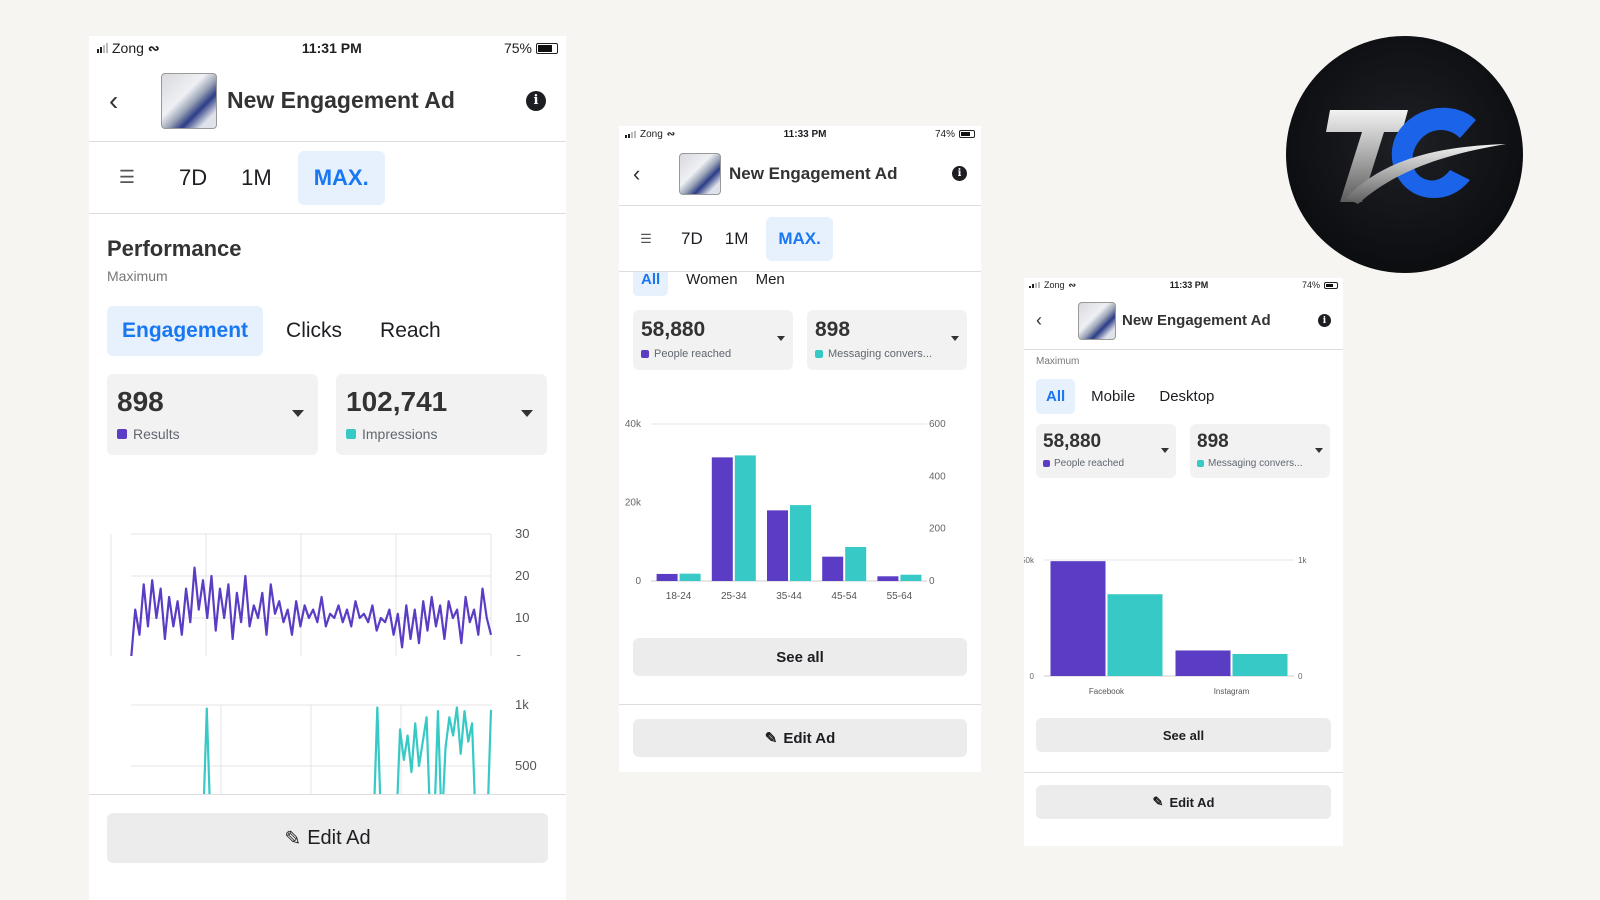 This screenshot has width=1600, height=900. Describe the element at coordinates (410, 330) in the screenshot. I see `tab-reach: Reach` at that location.